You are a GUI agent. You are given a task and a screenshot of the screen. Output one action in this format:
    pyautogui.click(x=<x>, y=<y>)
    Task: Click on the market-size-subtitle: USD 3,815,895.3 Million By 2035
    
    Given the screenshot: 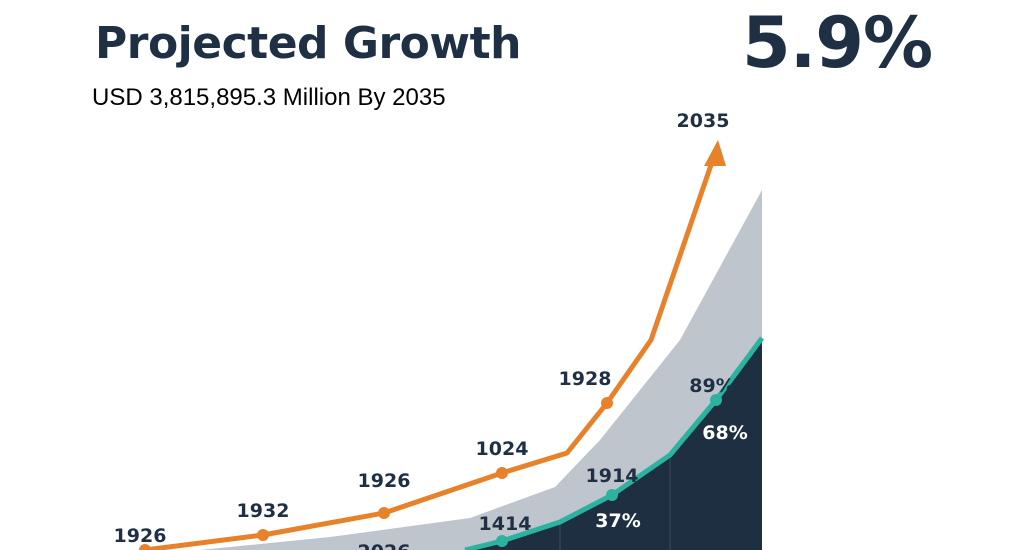 What is the action you would take?
    pyautogui.click(x=269, y=97)
    